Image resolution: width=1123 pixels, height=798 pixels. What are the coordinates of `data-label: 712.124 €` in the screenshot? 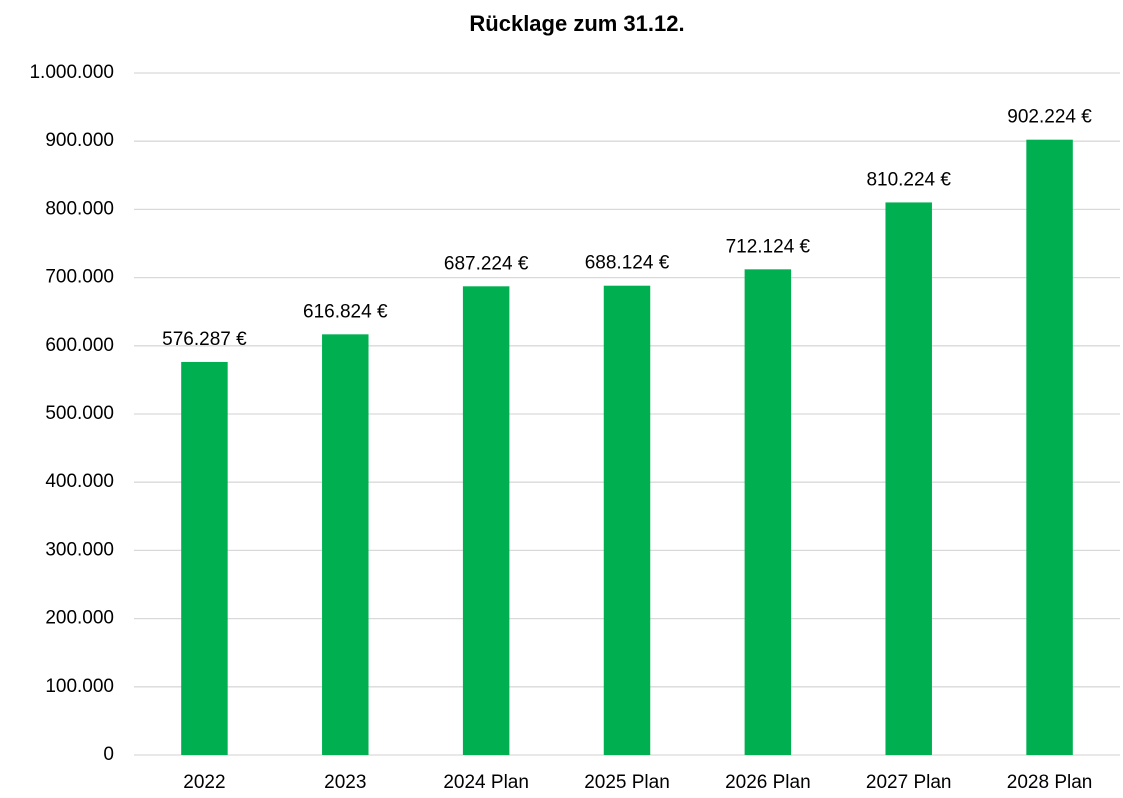 It's located at (768, 246).